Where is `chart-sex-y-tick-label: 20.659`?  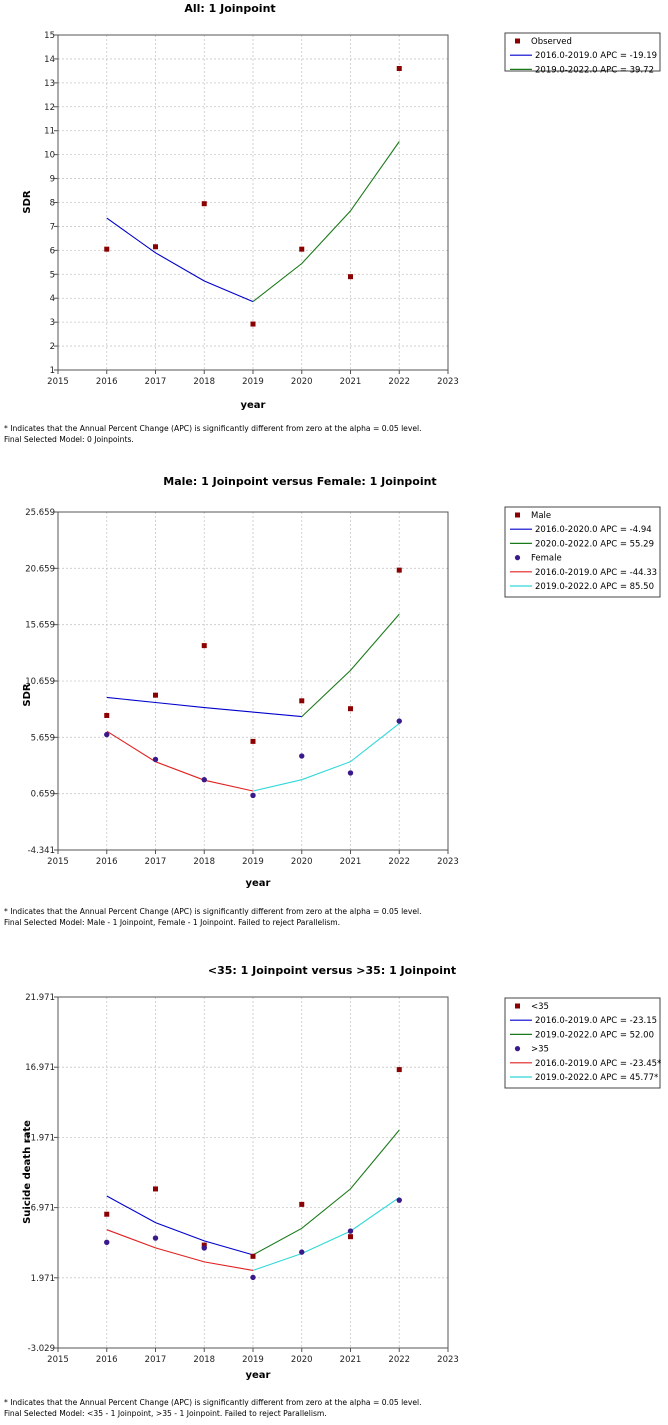
chart-sex-y-tick-label: 20.659 is located at coordinates (40, 569).